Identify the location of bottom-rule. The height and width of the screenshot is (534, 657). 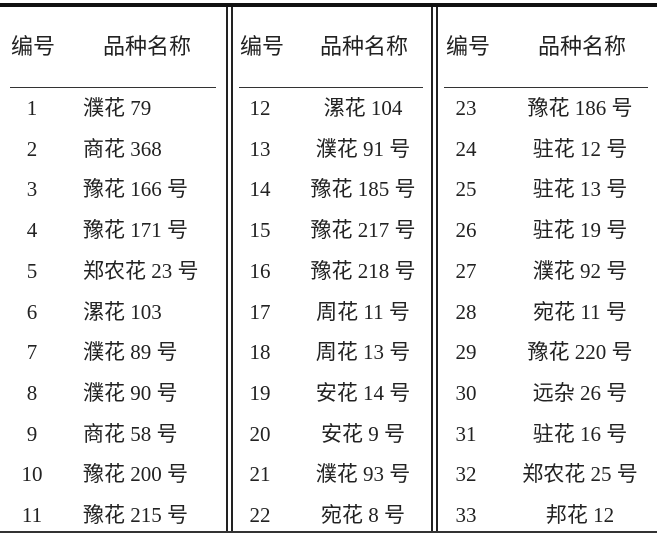
(328, 532).